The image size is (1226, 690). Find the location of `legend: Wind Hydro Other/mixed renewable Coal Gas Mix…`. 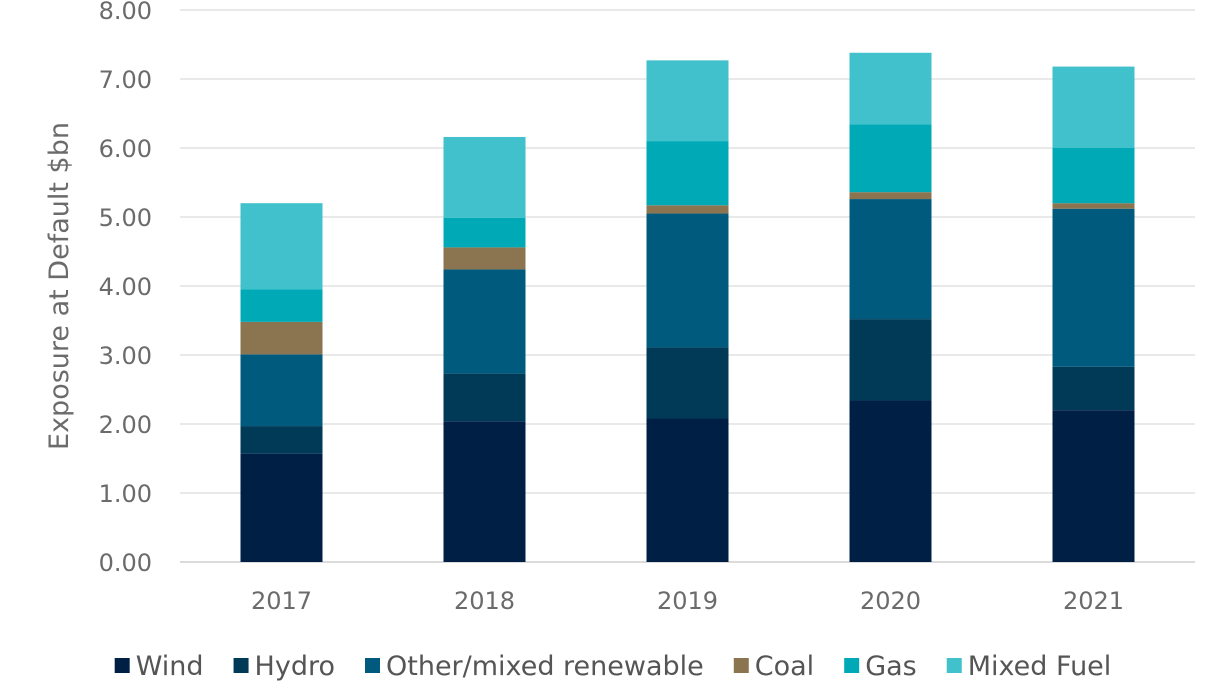

legend: Wind Hydro Other/mixed renewable Coal Gas Mix… is located at coordinates (613, 666).